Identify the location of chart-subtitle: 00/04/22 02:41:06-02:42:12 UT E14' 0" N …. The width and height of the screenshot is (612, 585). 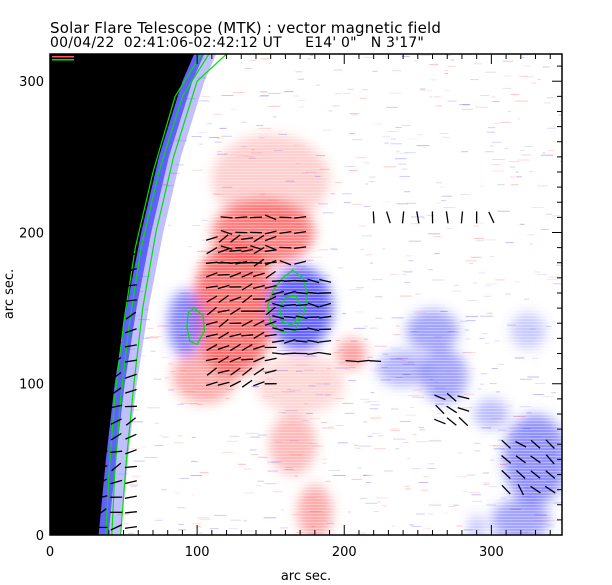
(237, 43).